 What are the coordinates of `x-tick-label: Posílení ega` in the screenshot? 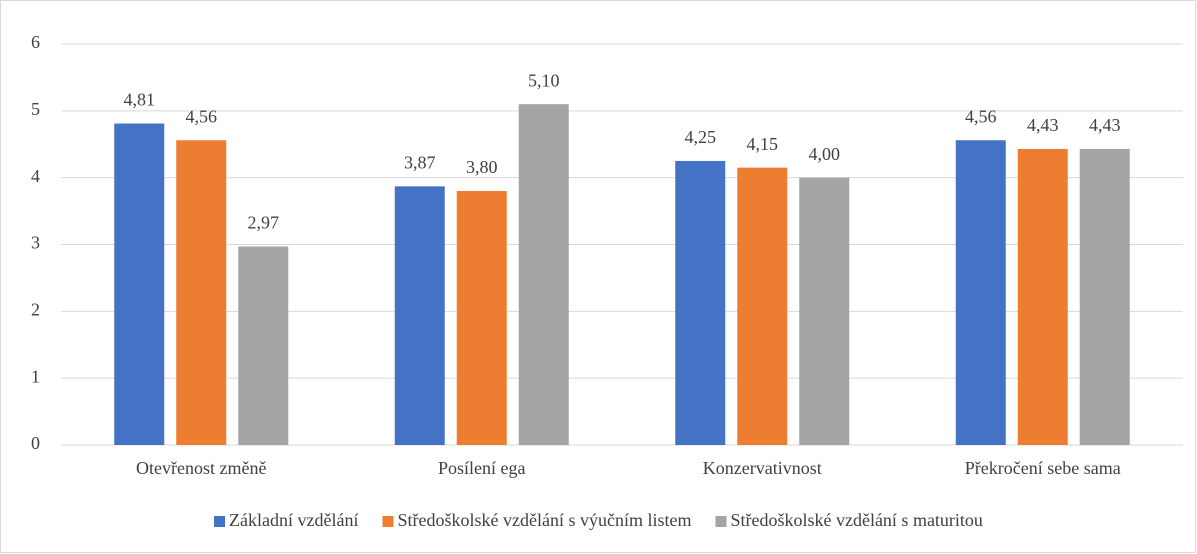 It's located at (482, 468).